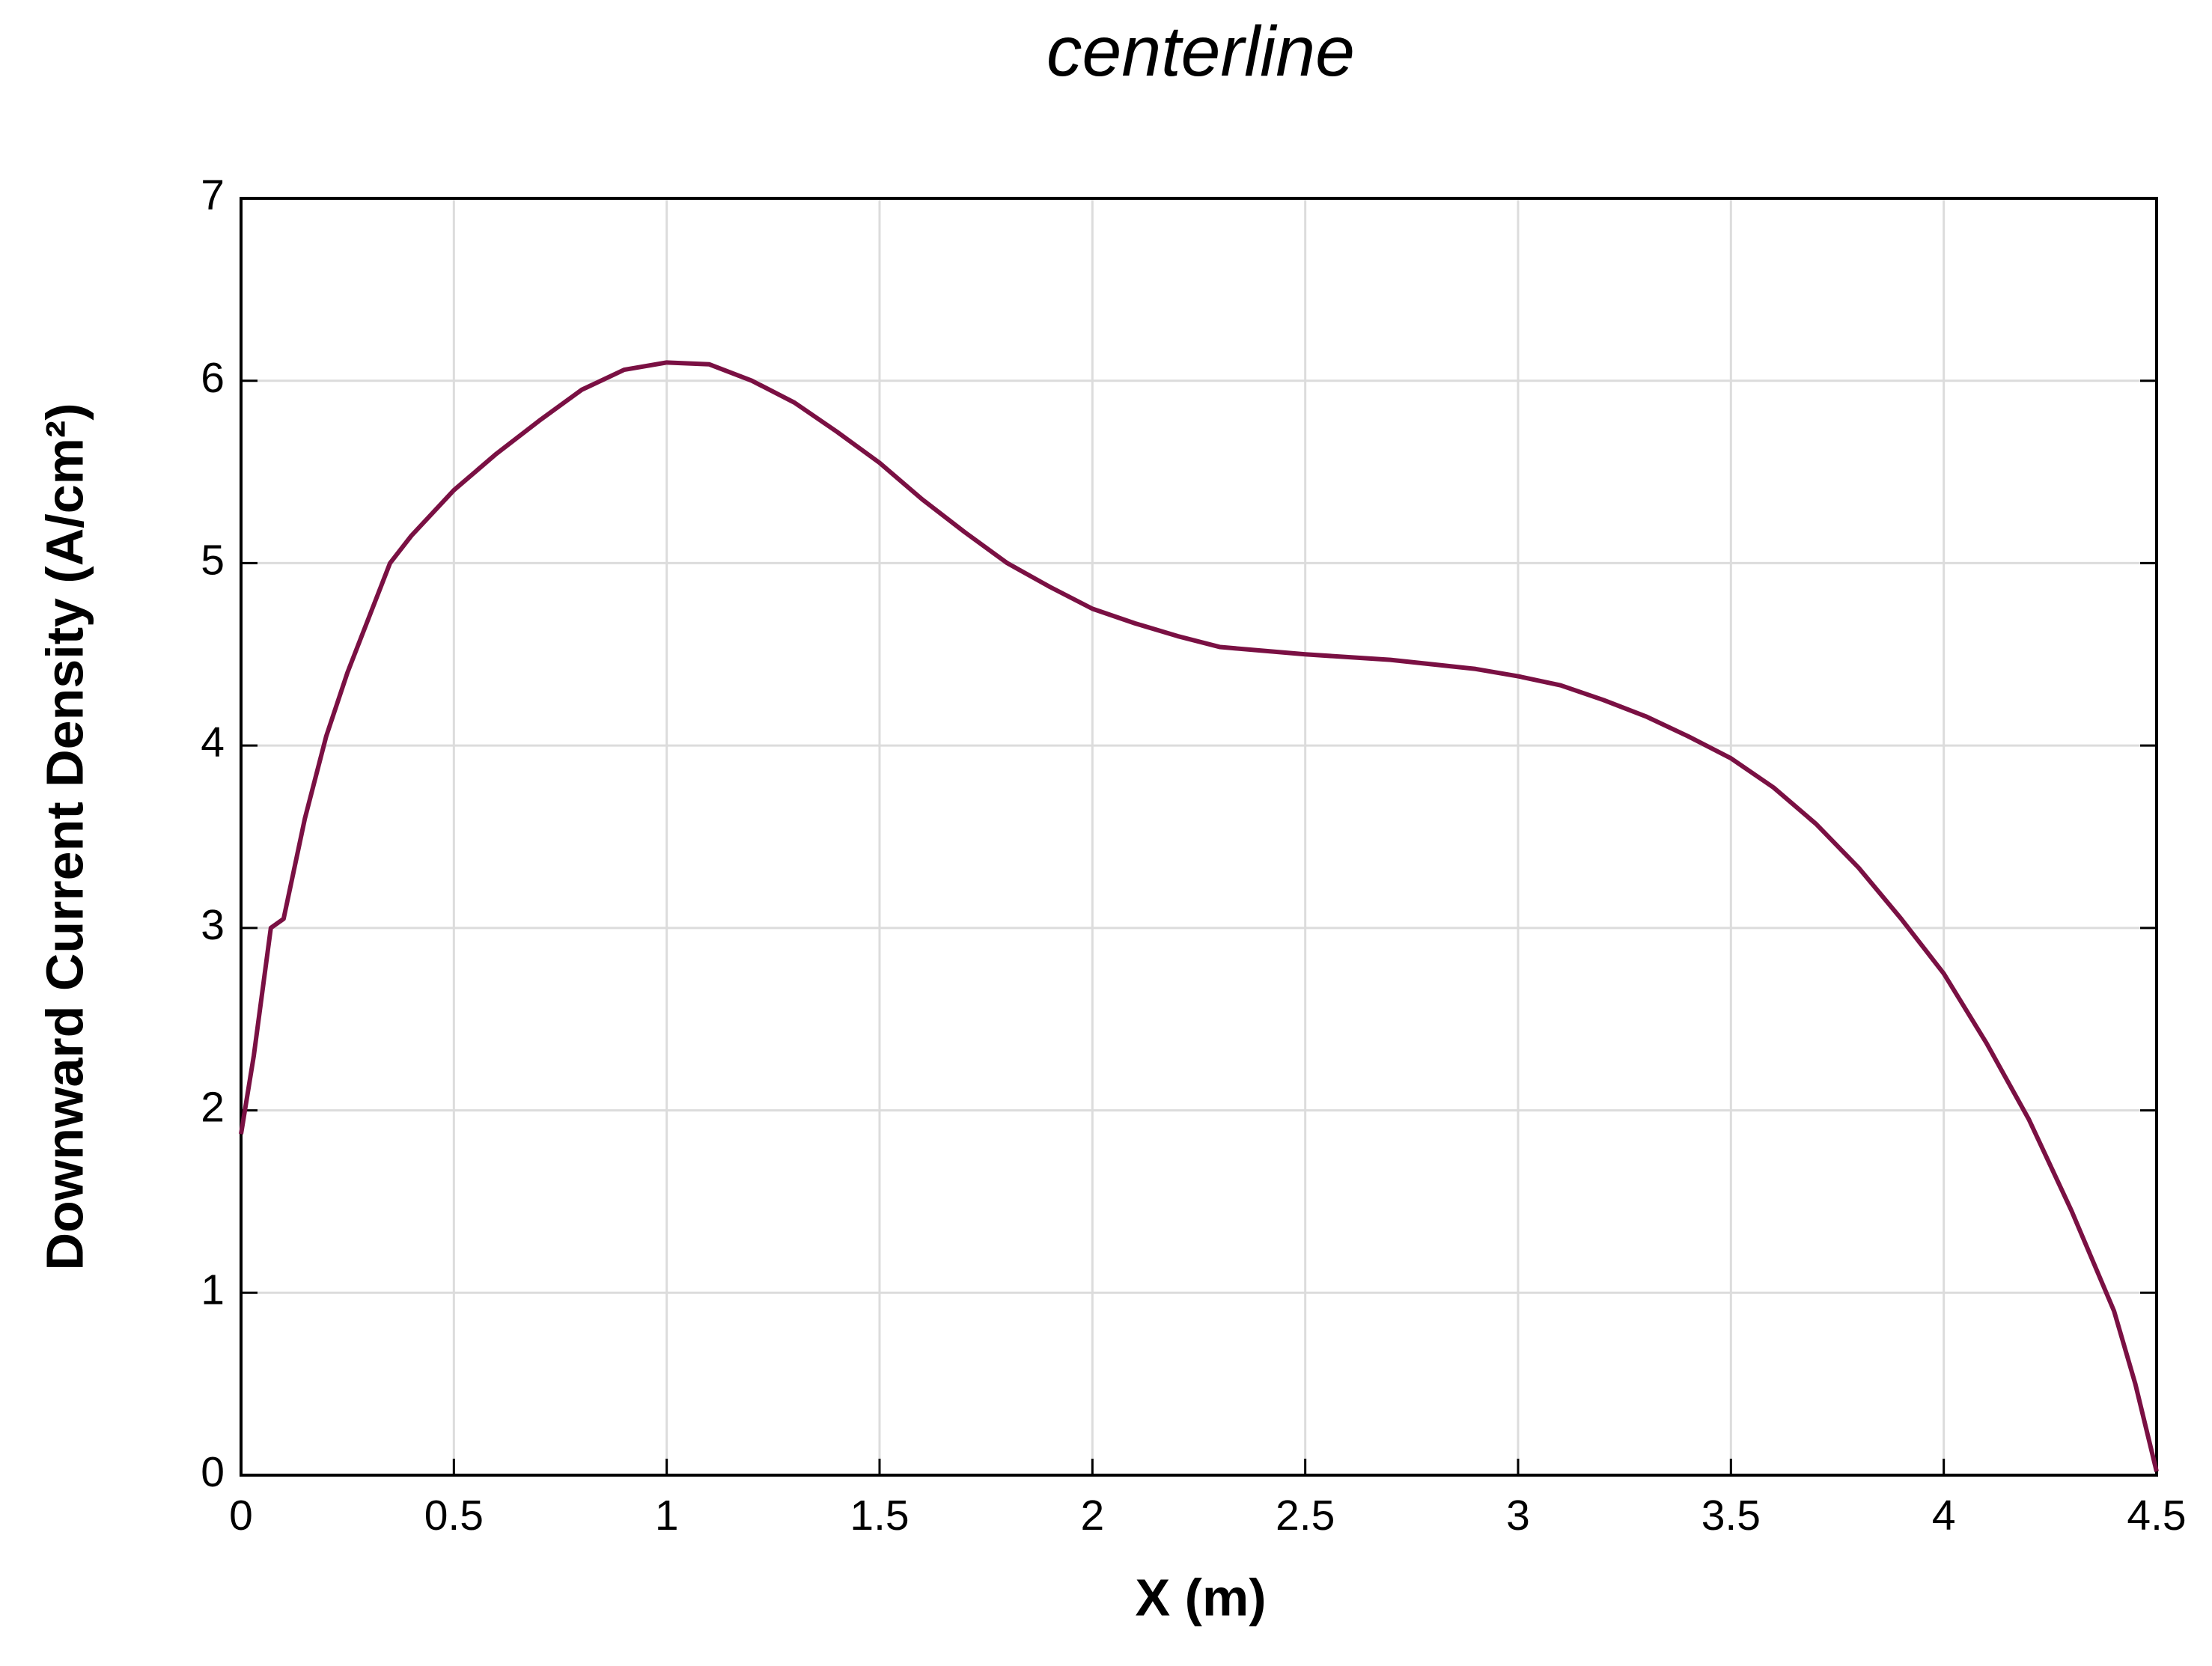 This screenshot has height=1666, width=2212. Describe the element at coordinates (1518, 1516) in the screenshot. I see `x-tick-label: 3` at that location.